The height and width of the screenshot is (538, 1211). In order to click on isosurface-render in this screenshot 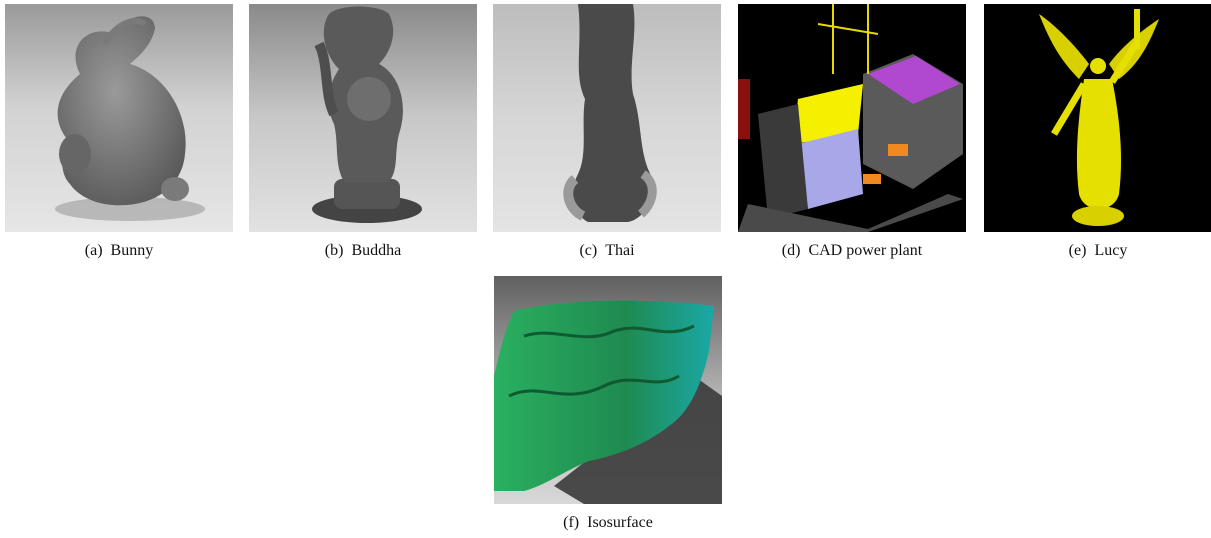, I will do `click(608, 390)`.